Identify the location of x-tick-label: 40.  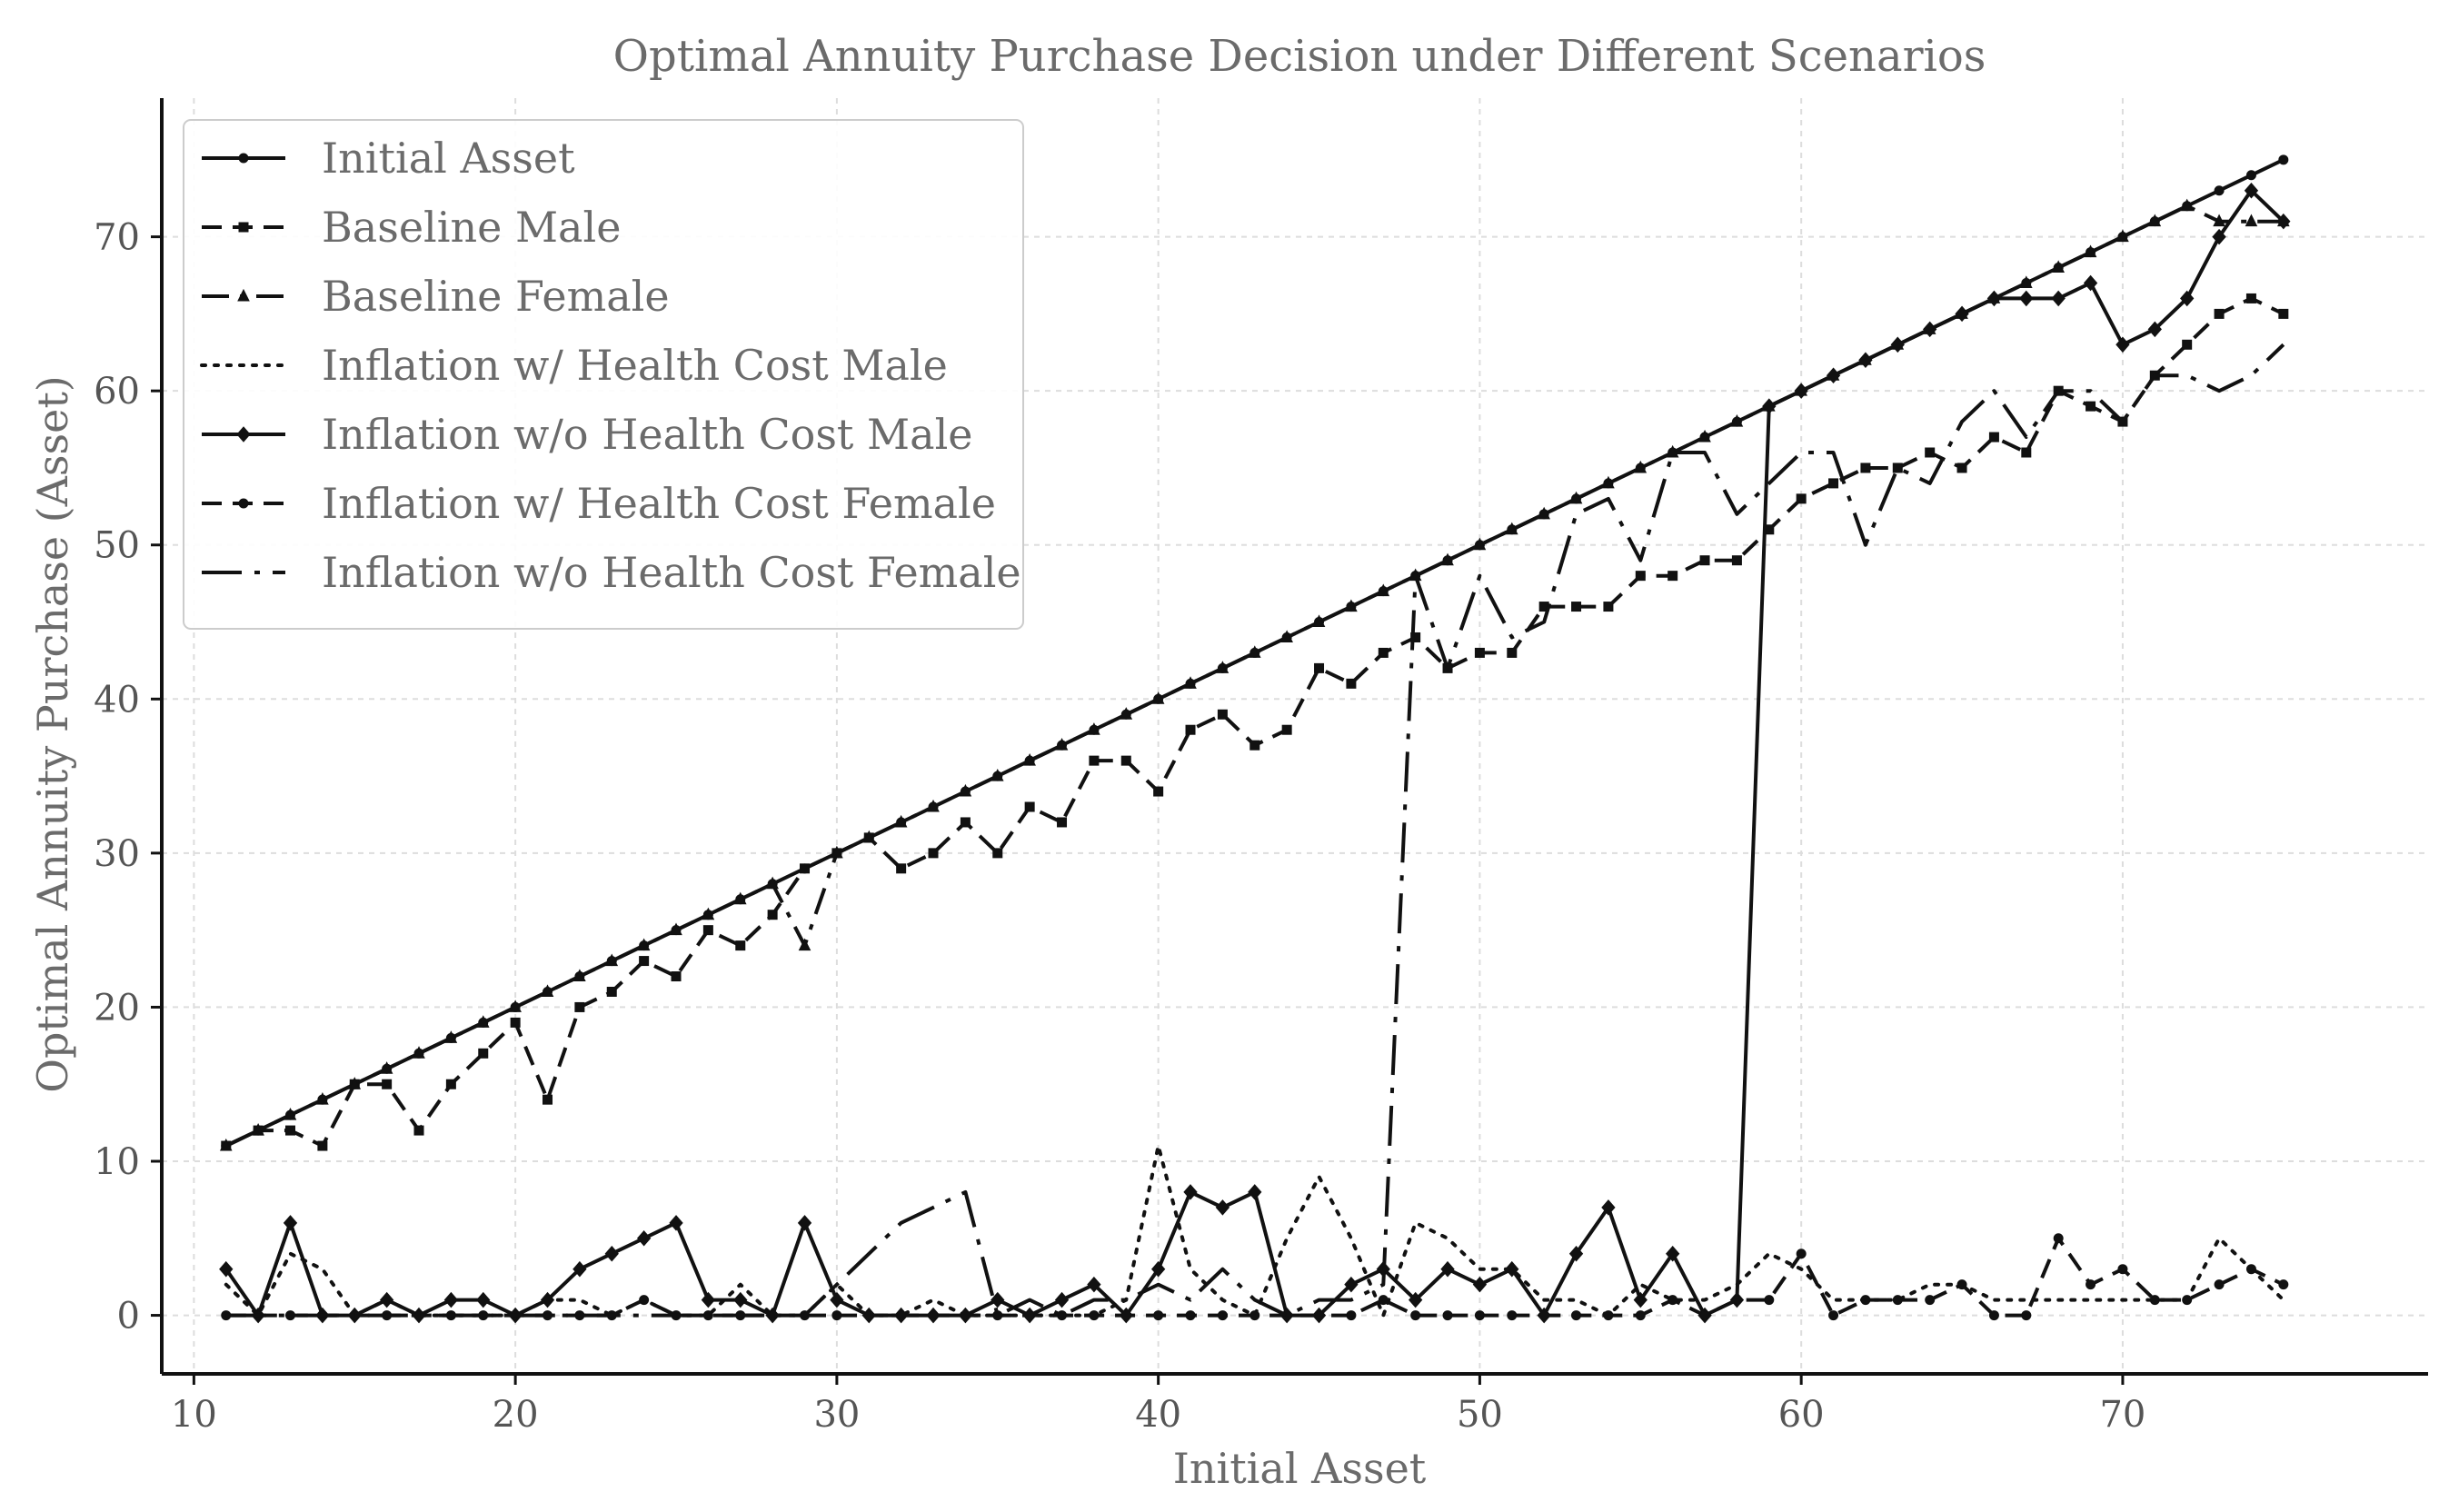
(1158, 1415).